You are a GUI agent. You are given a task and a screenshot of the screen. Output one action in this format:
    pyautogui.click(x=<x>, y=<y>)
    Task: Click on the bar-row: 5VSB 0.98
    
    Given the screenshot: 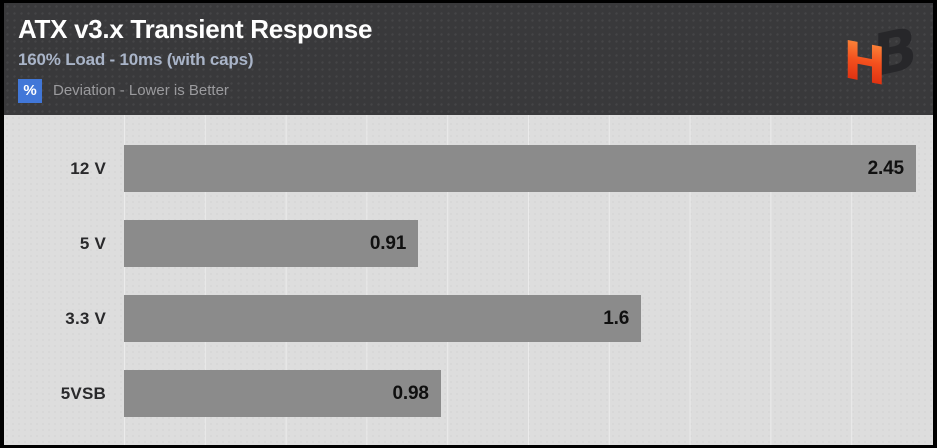 What is the action you would take?
    pyautogui.click(x=468, y=393)
    